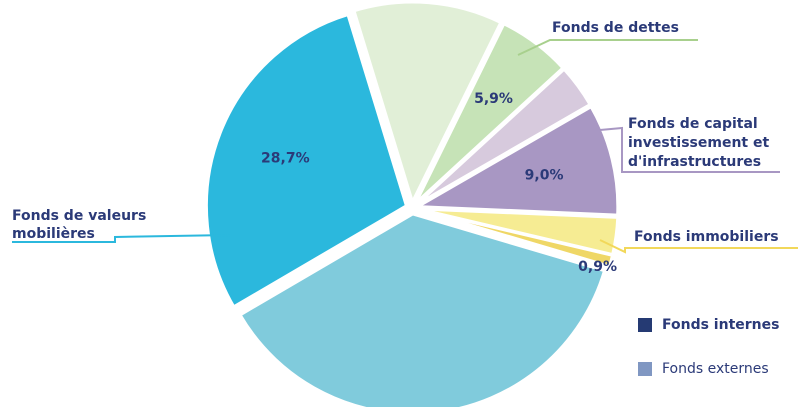 Image resolution: width=800 pixels, height=407 pixels. I want to click on callout-dettes: Fonds de dettes, so click(607, 38).